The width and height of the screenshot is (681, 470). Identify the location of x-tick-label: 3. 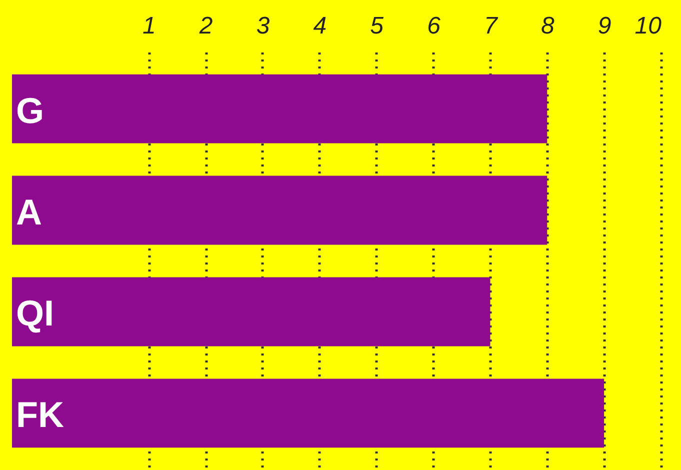
(263, 26).